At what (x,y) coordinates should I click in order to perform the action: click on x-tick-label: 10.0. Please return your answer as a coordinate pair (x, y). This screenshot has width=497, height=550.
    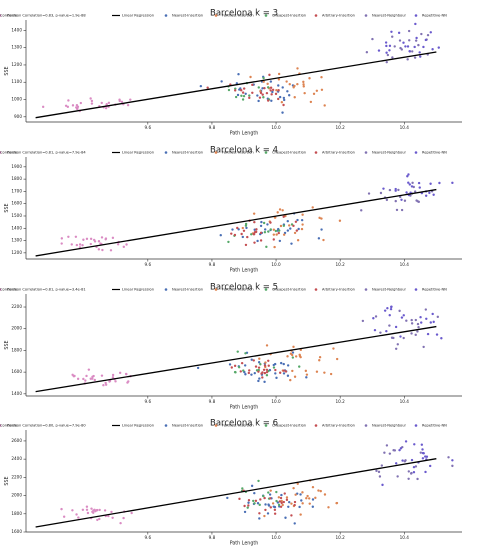
    Looking at the image, I should click on (276, 401).